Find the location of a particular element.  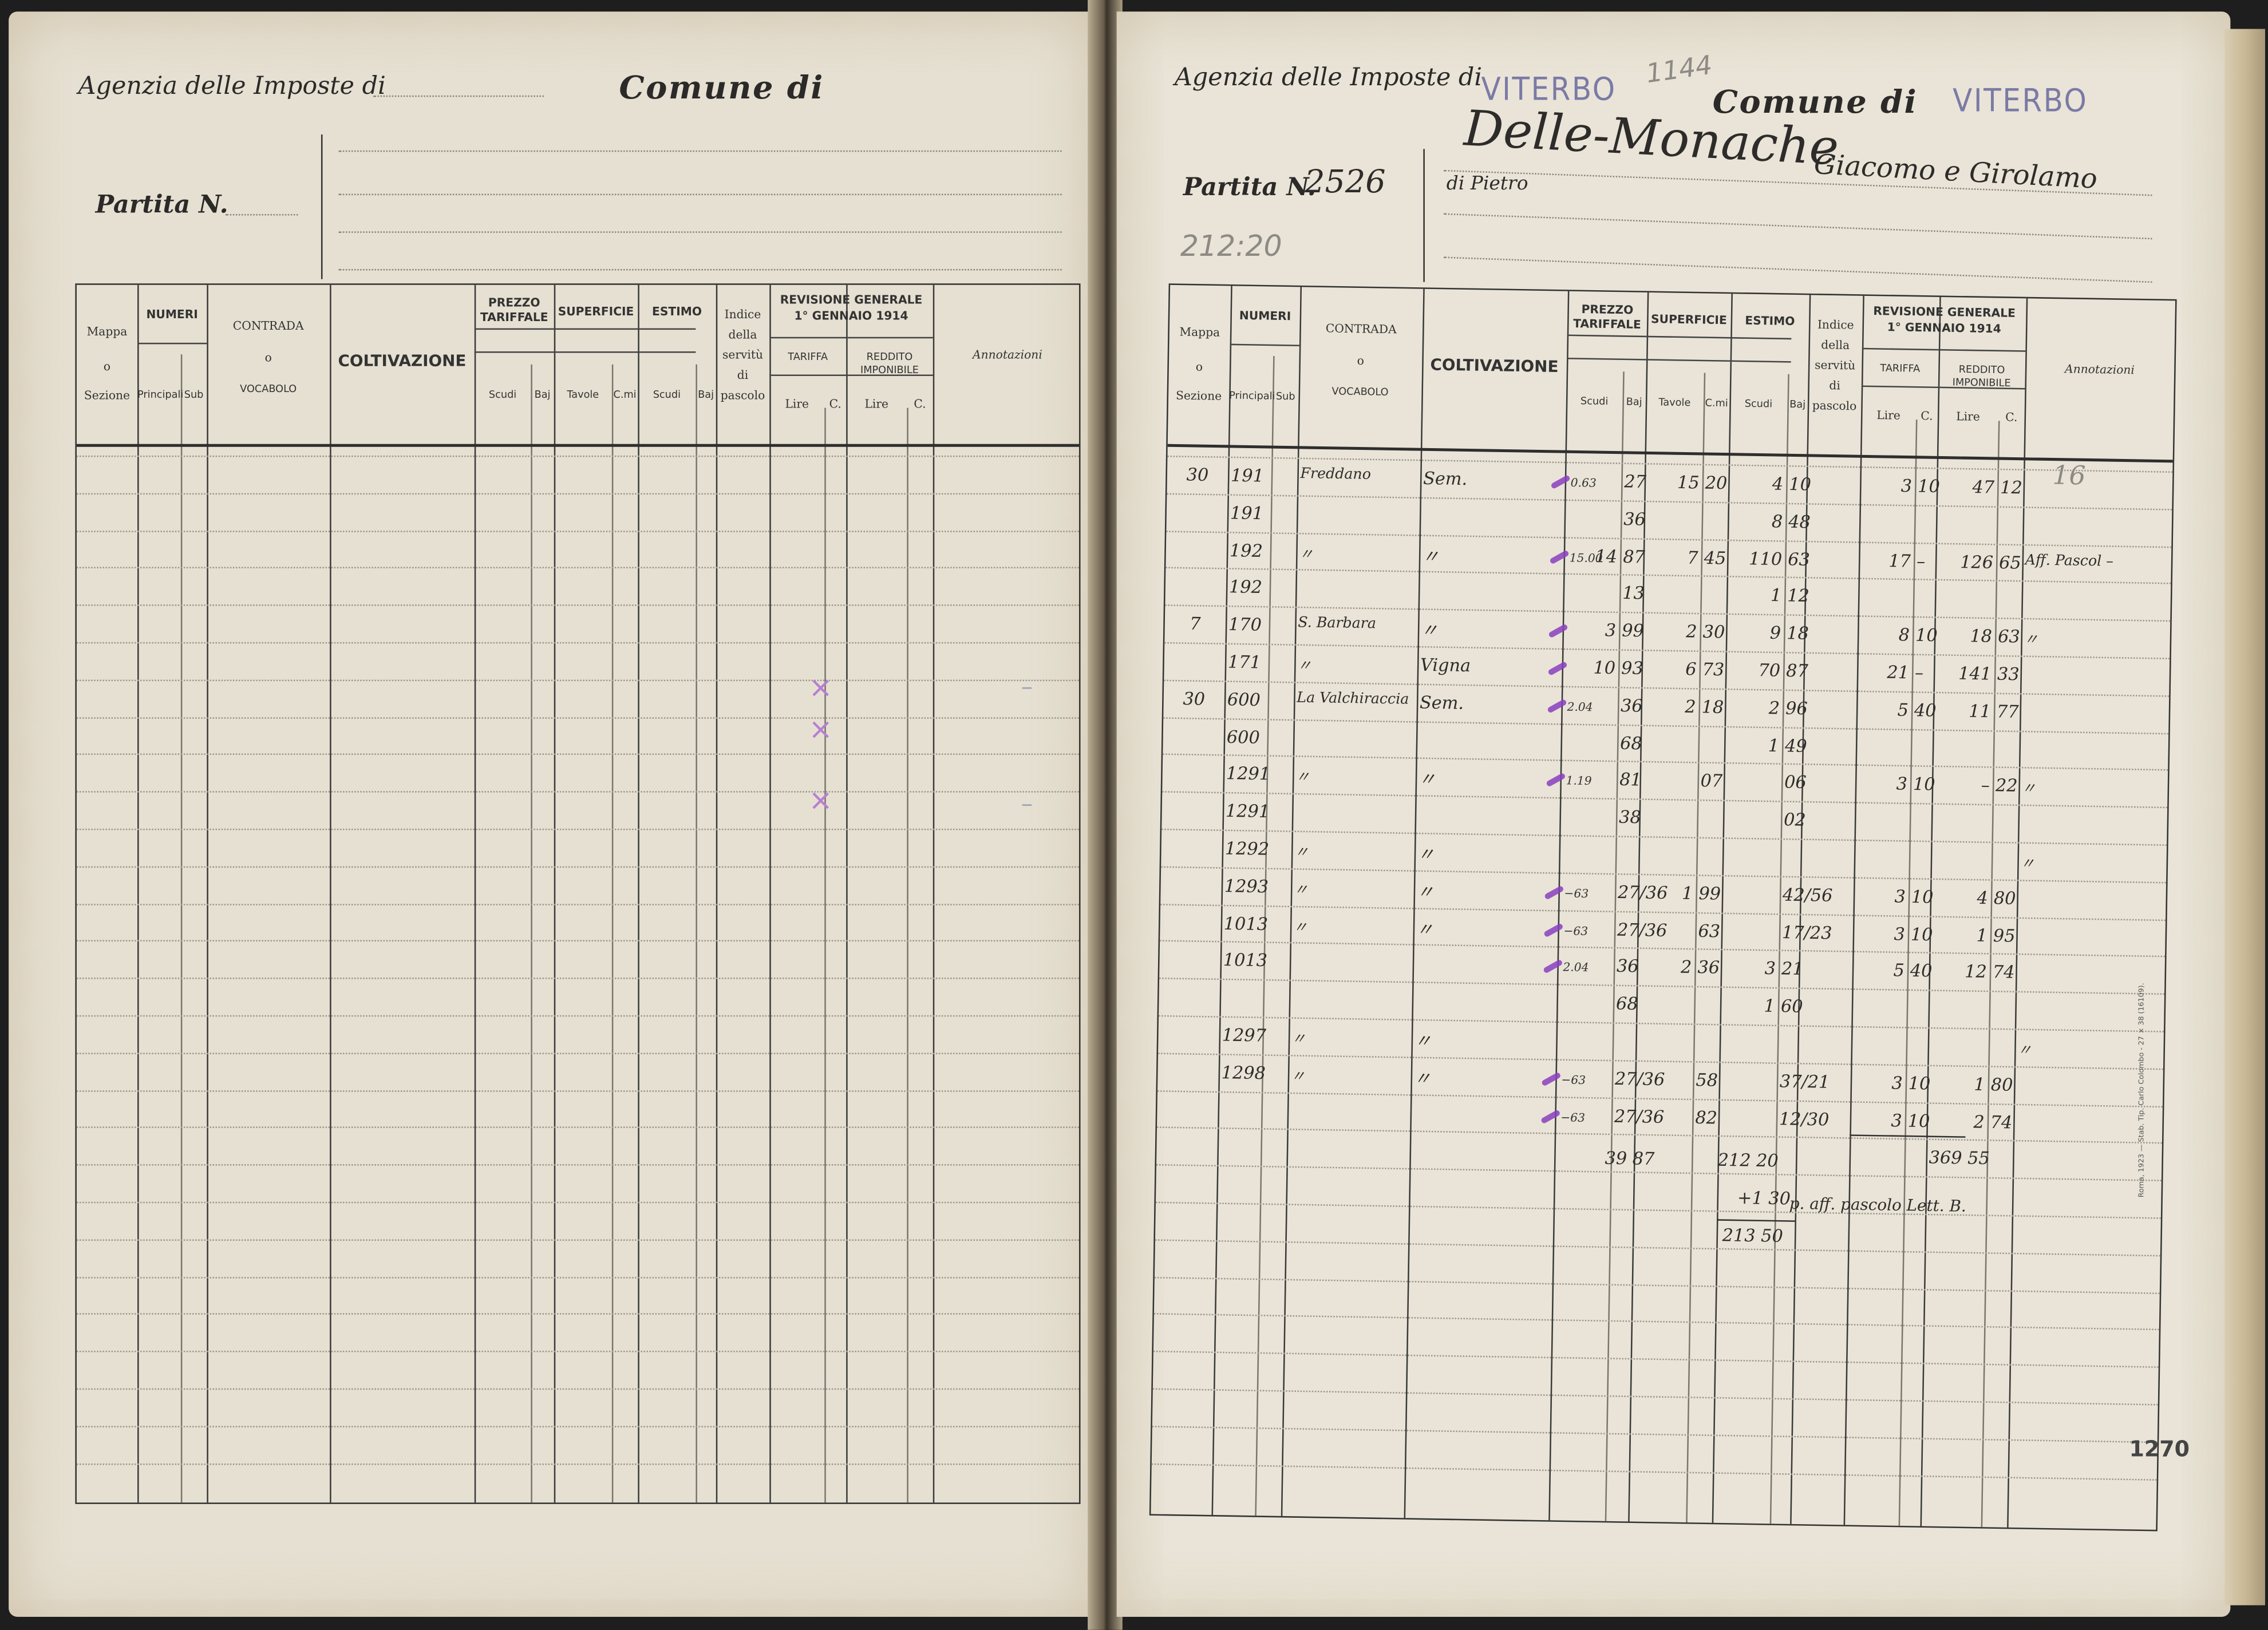

cell-est-b: 49 is located at coordinates (1796, 745).